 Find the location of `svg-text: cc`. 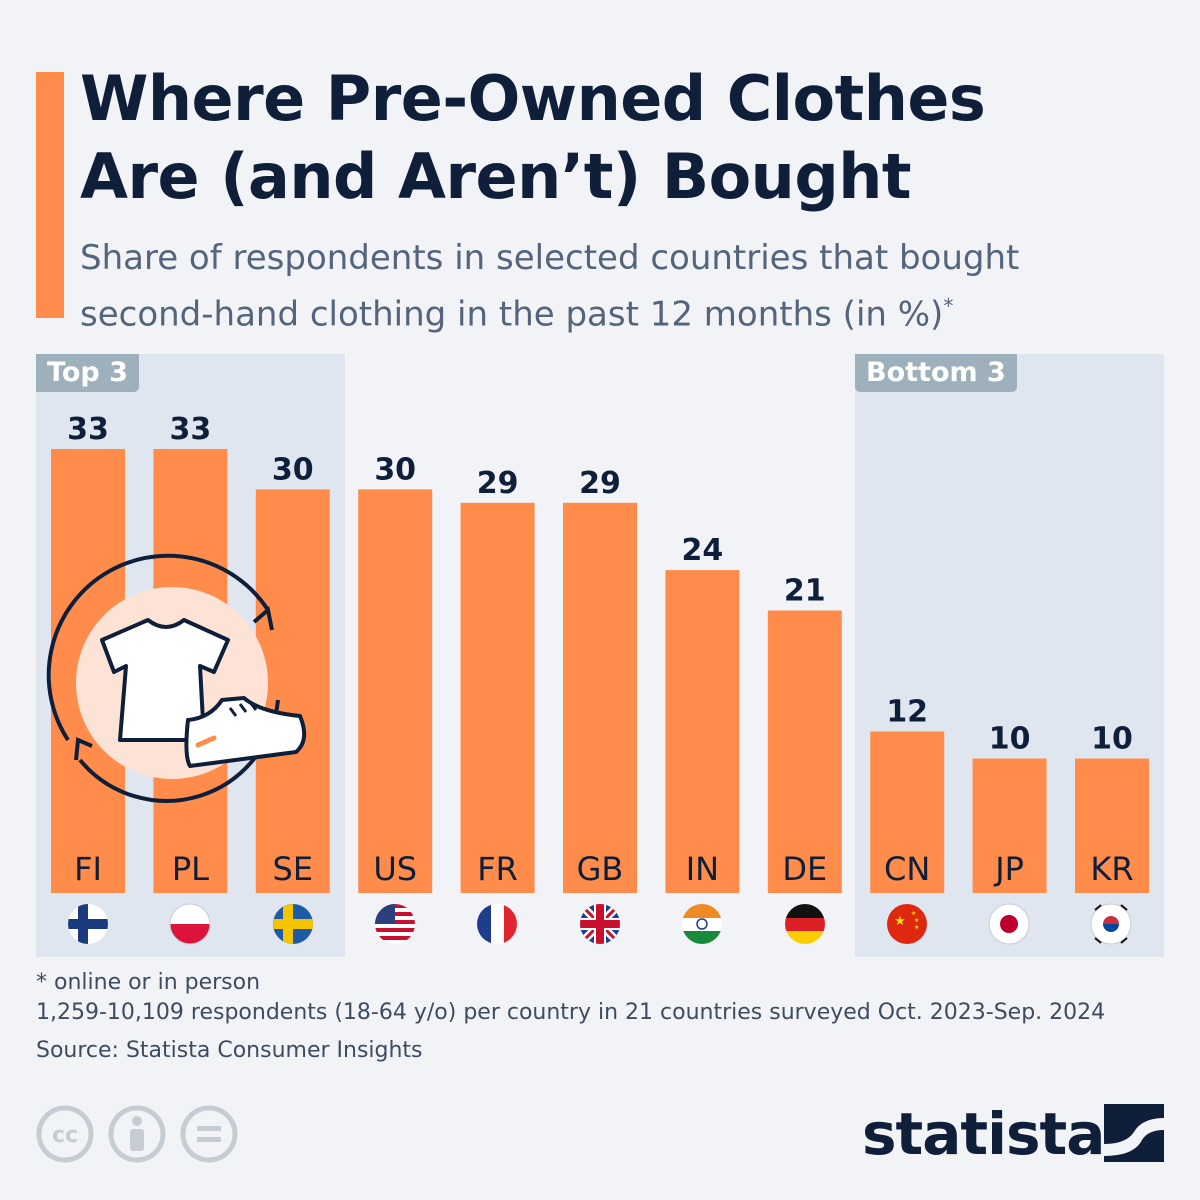

svg-text: cc is located at coordinates (65, 1135).